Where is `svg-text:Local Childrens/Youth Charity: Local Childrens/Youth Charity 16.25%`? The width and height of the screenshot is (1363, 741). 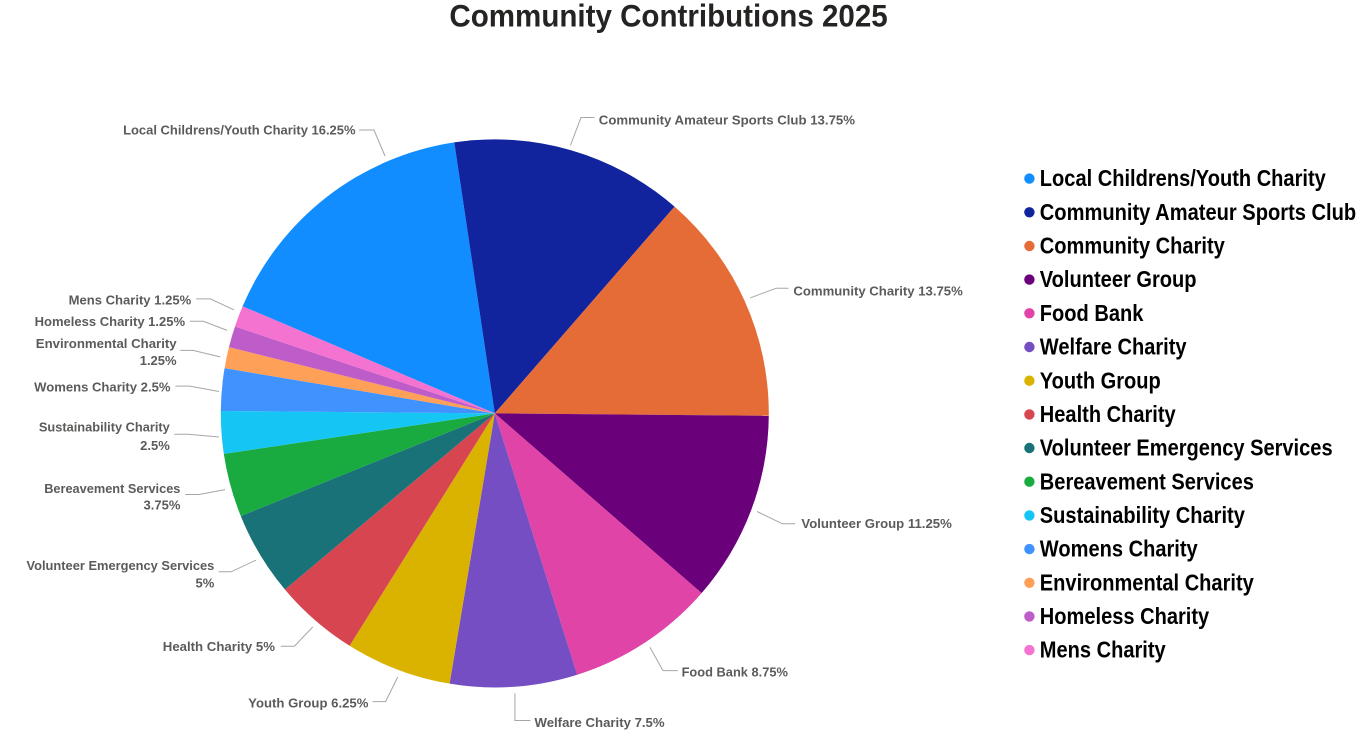 svg-text:Local Childrens/Youth Charity: Local Childrens/Youth Charity 16.25% is located at coordinates (239, 130).